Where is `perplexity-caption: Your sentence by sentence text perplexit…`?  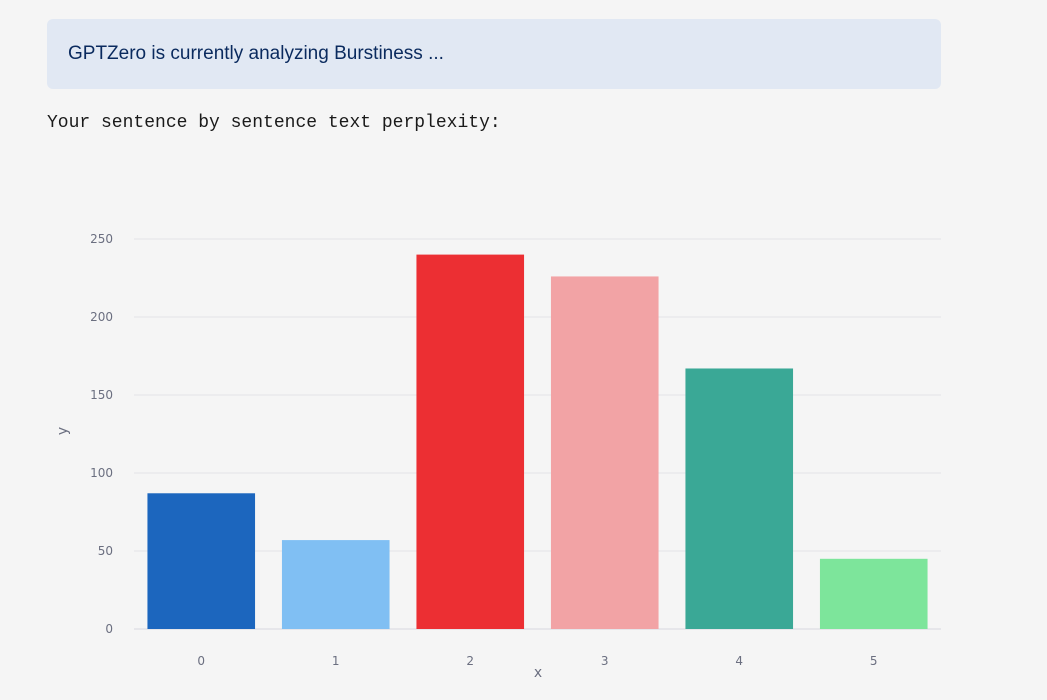 perplexity-caption: Your sentence by sentence text perplexit… is located at coordinates (274, 123).